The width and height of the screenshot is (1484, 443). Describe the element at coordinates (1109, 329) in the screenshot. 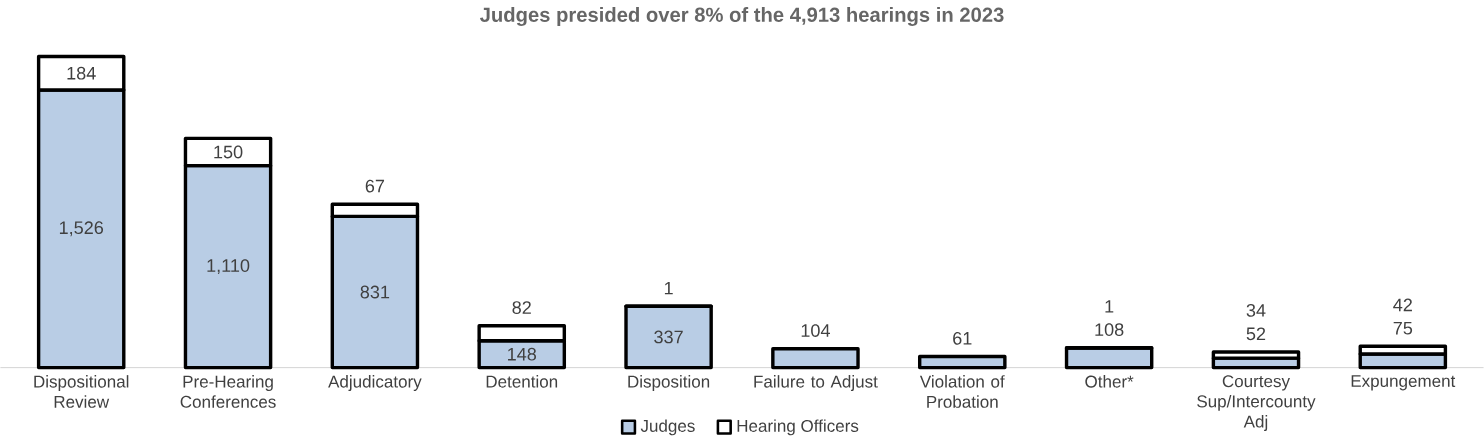

I see `data-label: 108` at that location.